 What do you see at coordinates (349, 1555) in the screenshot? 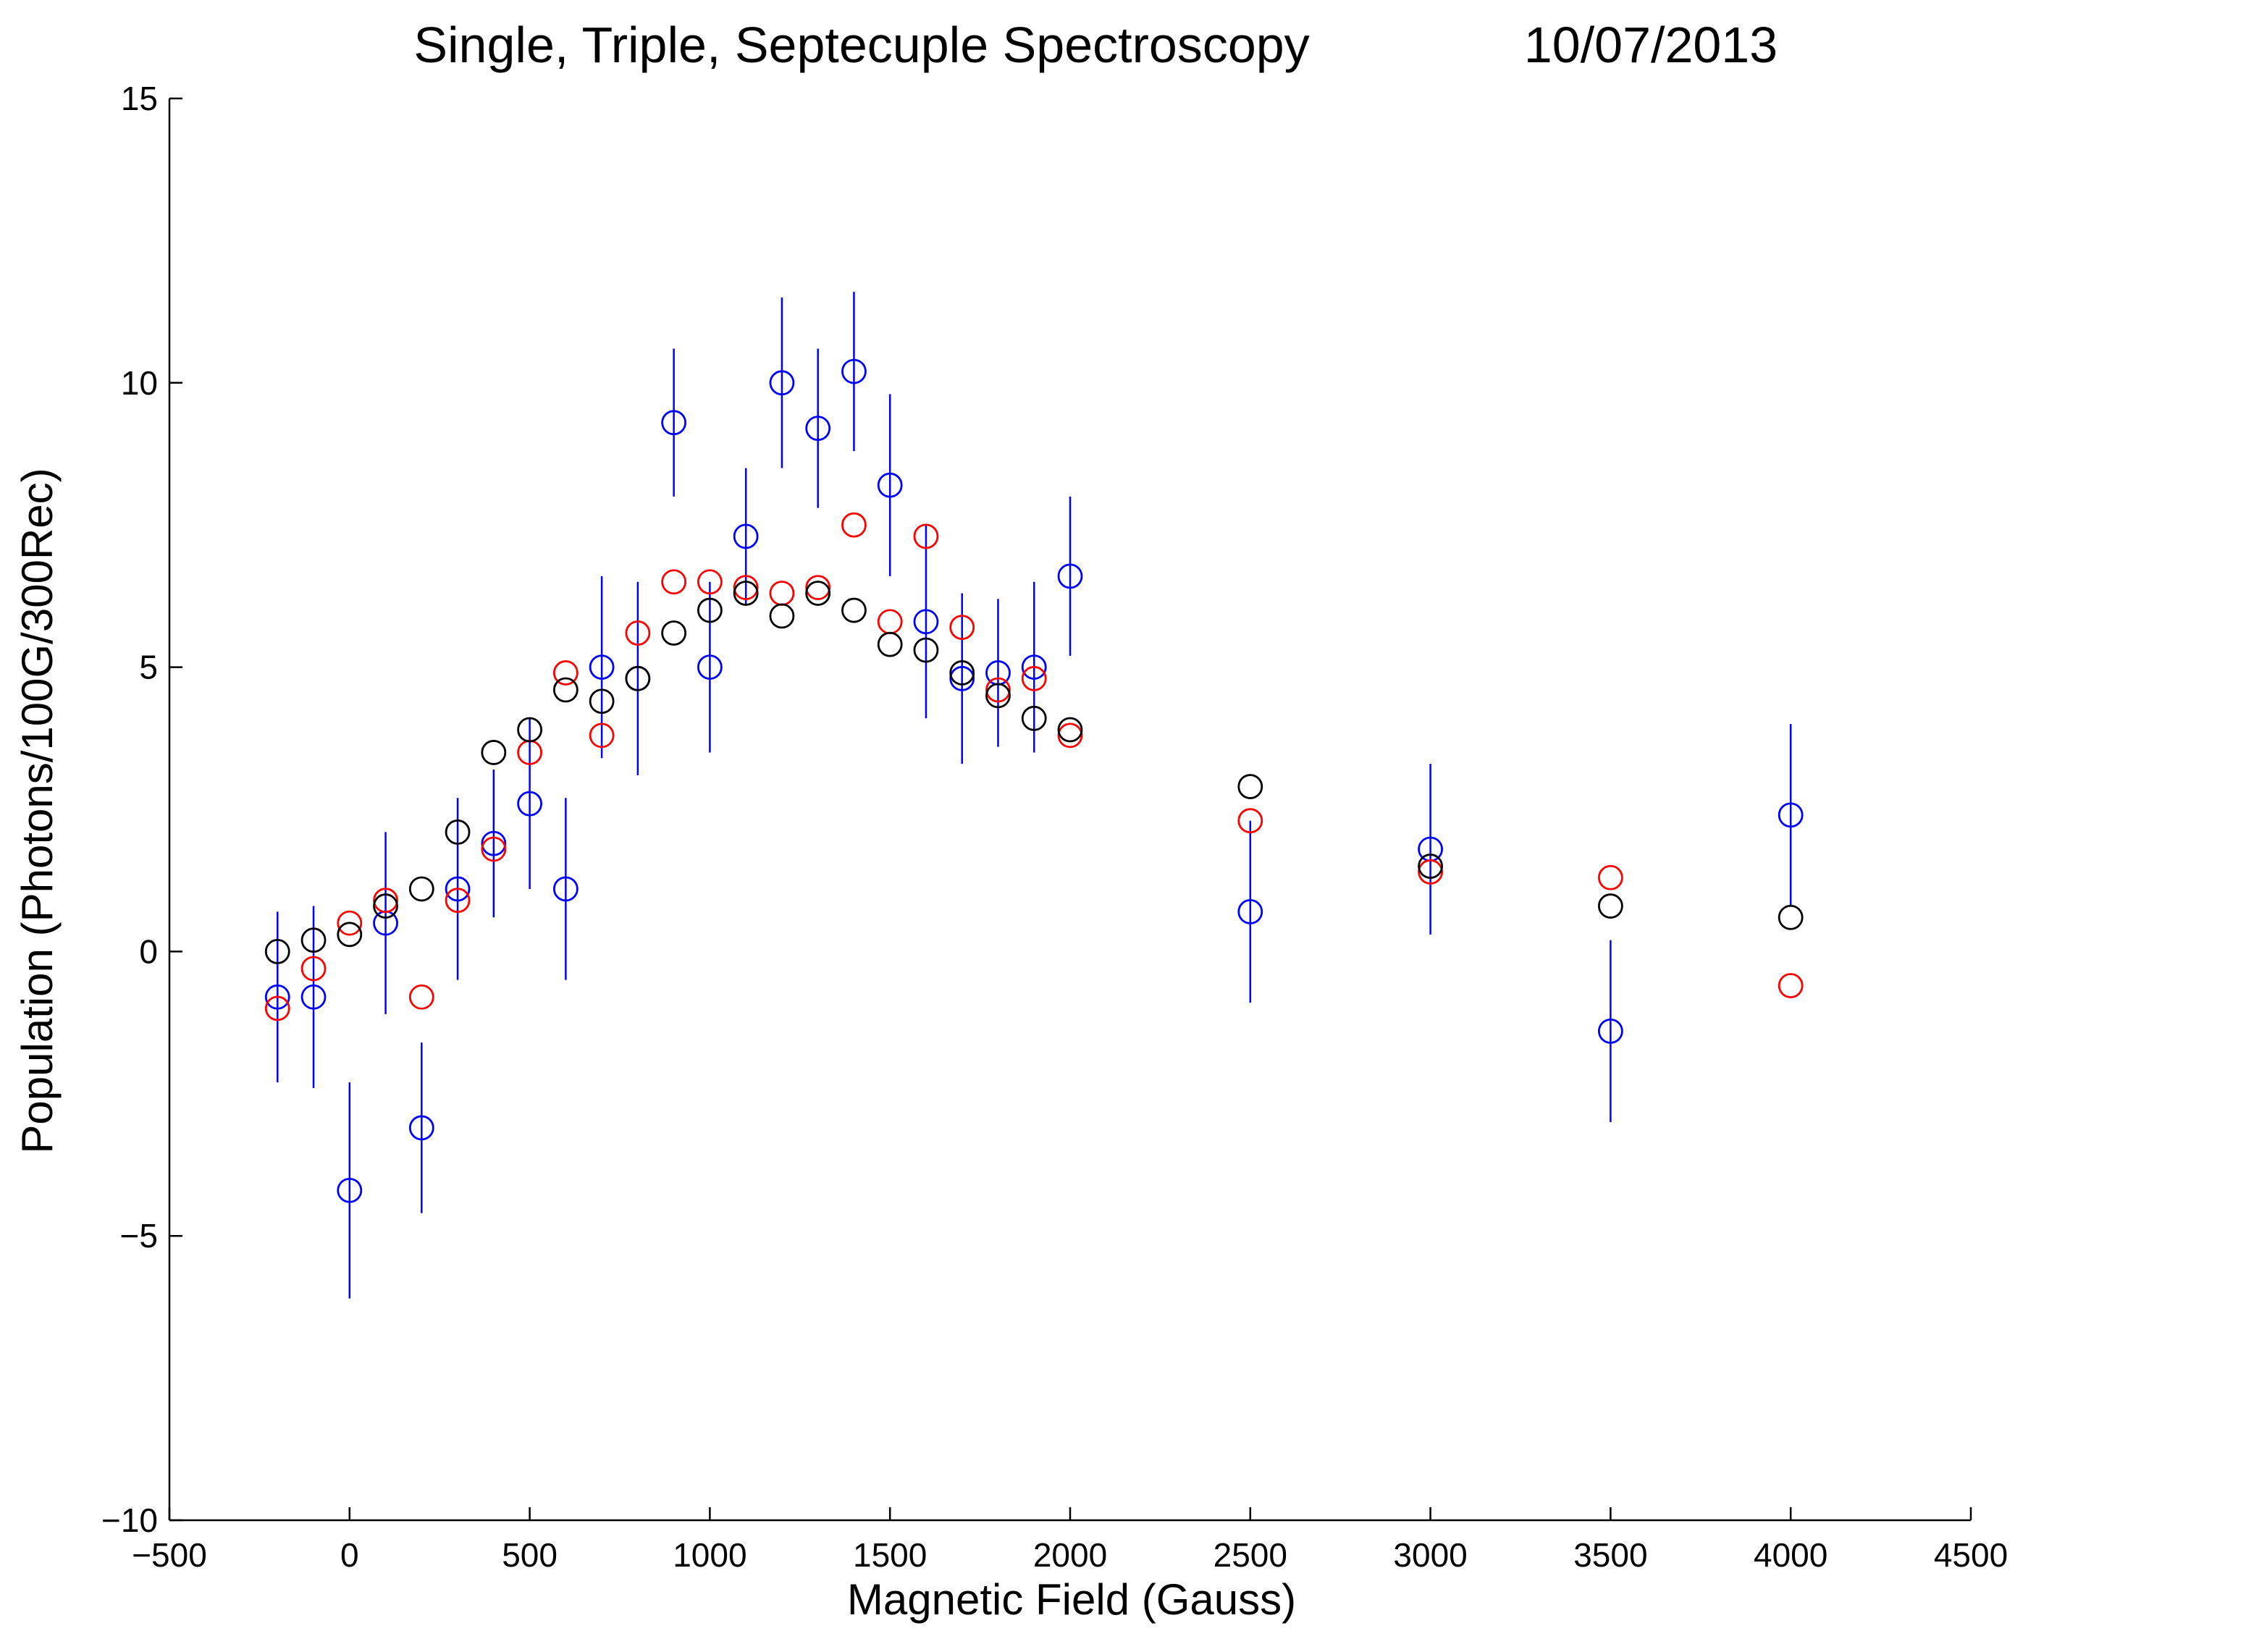
I see `x-tick-label: 0` at bounding box center [349, 1555].